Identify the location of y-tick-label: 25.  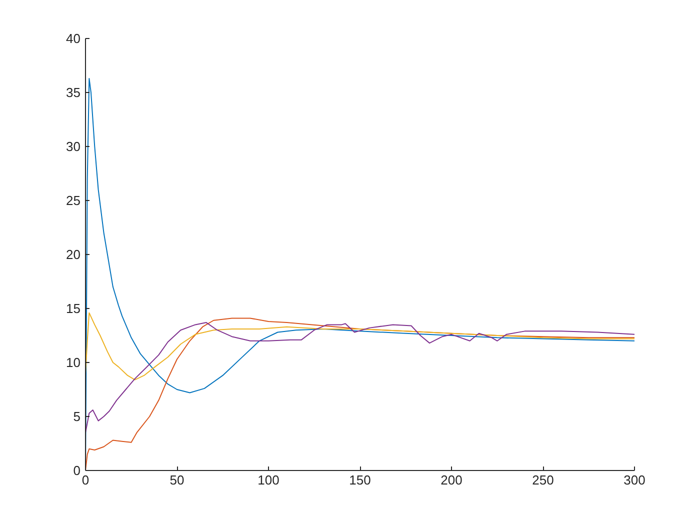
(73, 200).